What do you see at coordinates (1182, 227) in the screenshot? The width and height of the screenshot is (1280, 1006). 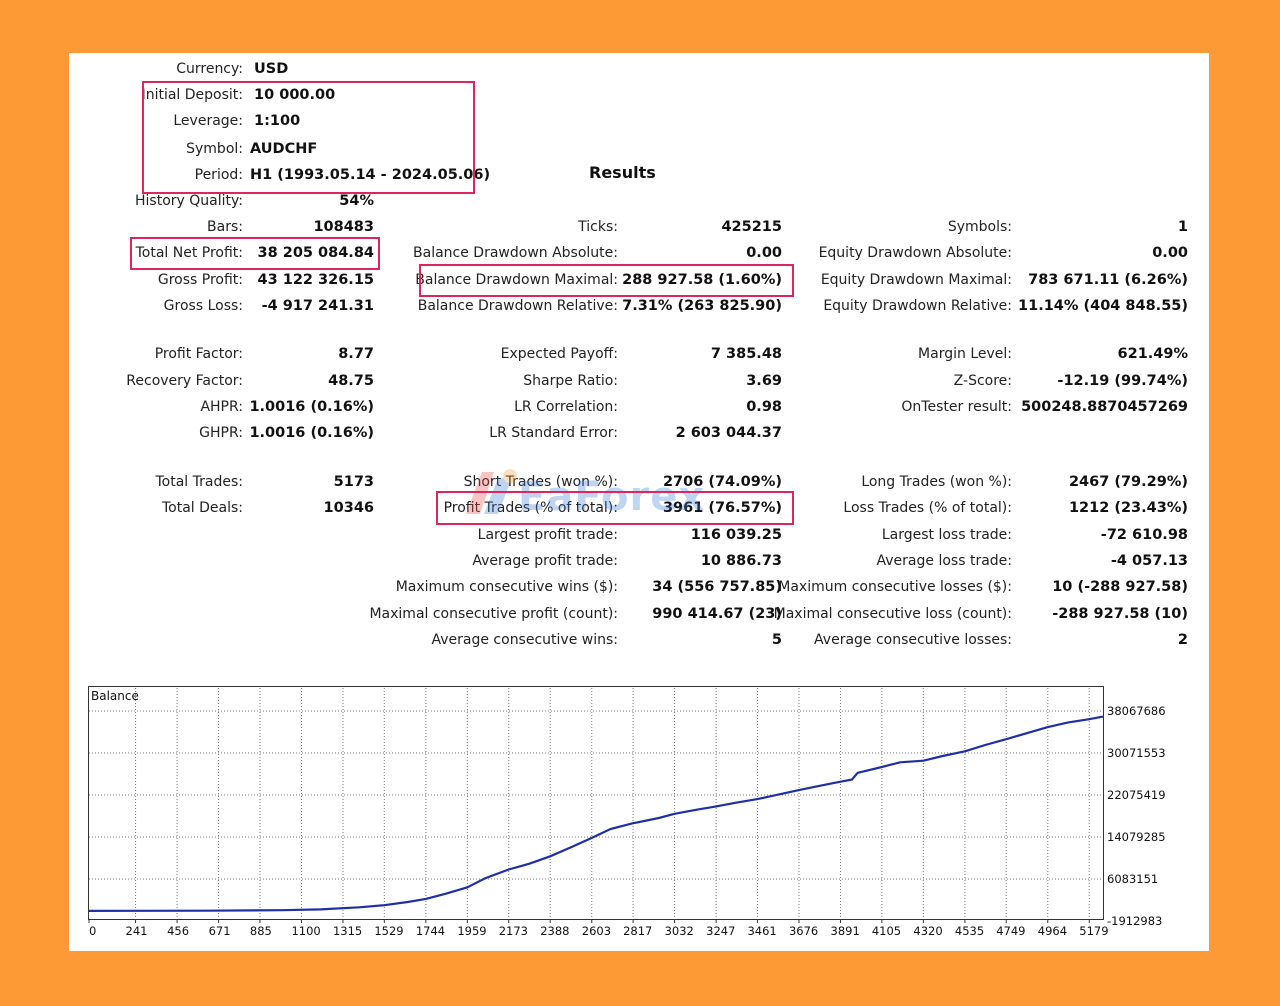 I see `symbols-value: 1` at bounding box center [1182, 227].